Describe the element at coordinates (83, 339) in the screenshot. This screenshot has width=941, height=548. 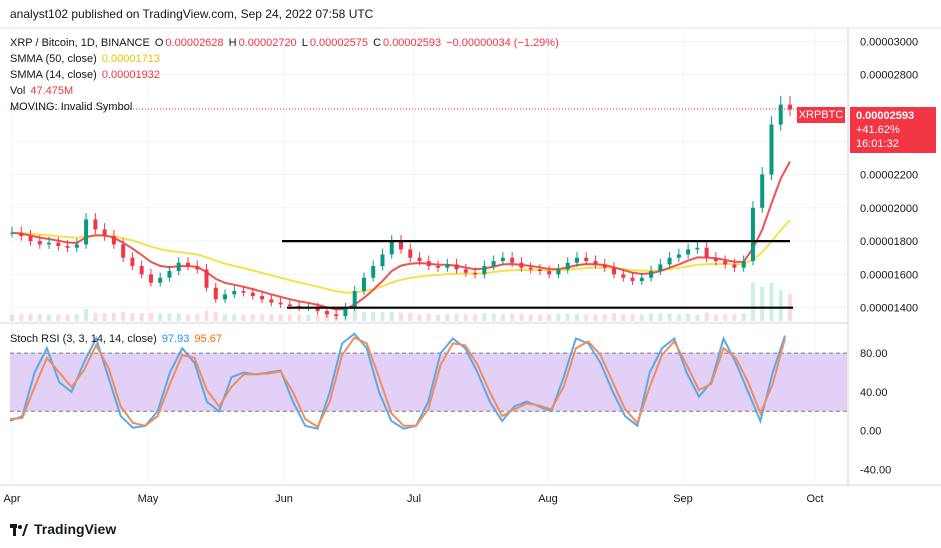
I see `stoch-rsi-label: Stoch RSI (3, 3, 14, 14, close)` at that location.